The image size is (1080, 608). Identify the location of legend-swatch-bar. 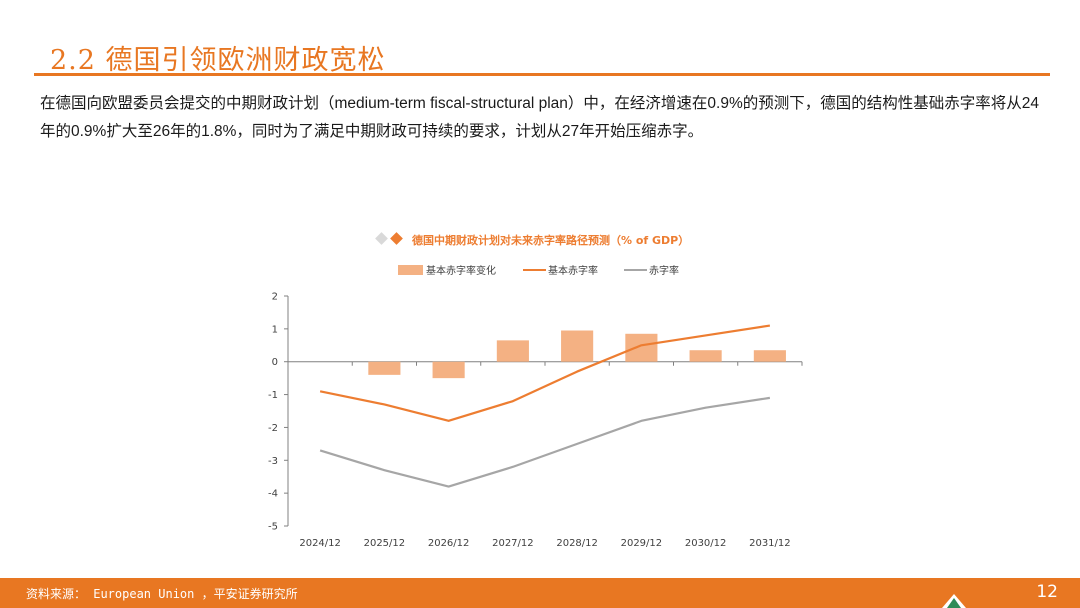
(410, 270).